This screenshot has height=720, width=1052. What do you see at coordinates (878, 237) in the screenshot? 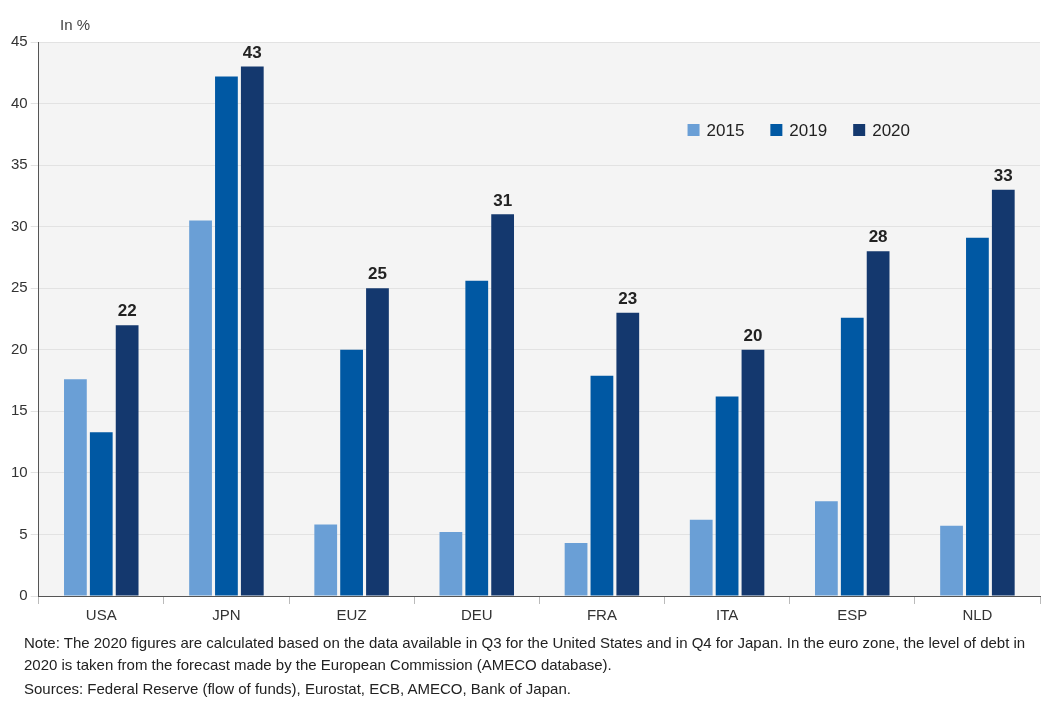
I see `data-label: 28` at bounding box center [878, 237].